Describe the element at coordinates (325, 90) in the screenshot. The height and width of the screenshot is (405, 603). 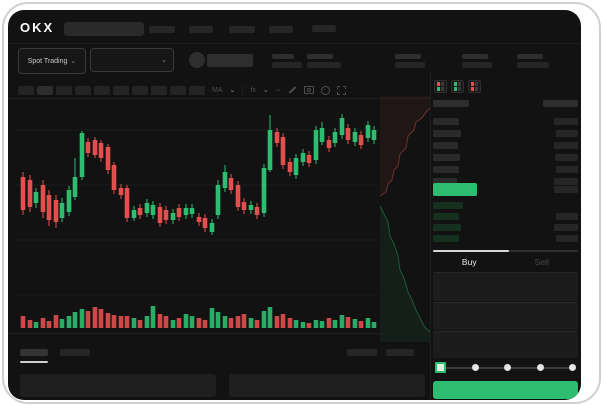
I see `chart-settings-icon` at that location.